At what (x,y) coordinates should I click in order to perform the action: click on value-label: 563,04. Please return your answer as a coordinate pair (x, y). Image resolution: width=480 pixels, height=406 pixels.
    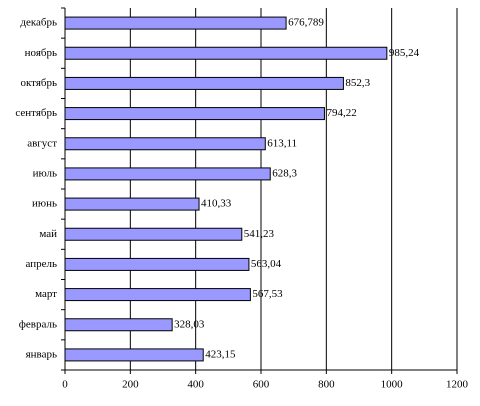
    Looking at the image, I should click on (266, 264).